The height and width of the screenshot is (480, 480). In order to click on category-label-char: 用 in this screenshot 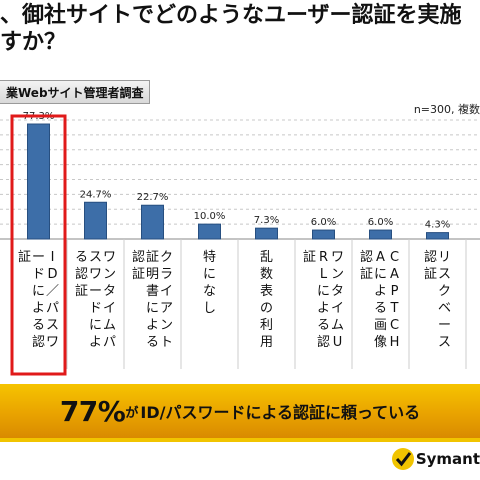, I will do `click(266, 342)`.